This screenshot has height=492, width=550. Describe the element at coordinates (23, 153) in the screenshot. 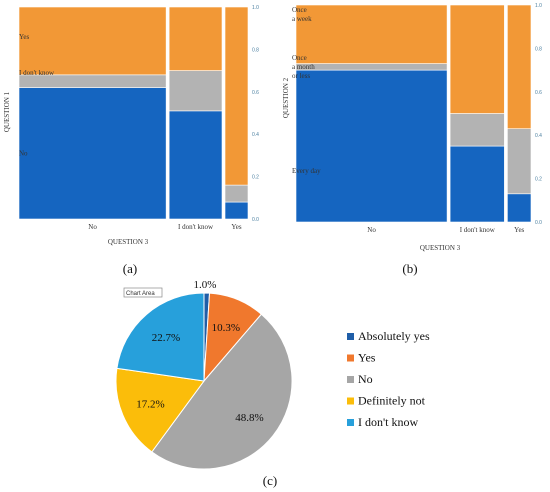

I see `a-ycat-0: No` at that location.